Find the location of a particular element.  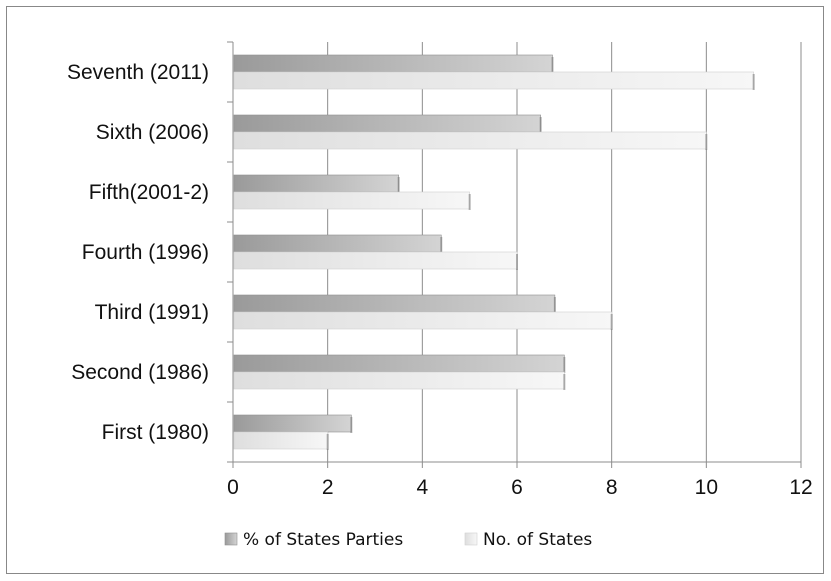

x-tick-label: 2 is located at coordinates (328, 487).